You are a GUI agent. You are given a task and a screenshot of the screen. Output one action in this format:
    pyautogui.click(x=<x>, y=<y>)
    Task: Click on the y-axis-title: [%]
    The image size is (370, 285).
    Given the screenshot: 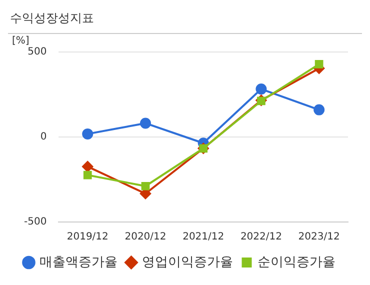 What is the action you would take?
    pyautogui.click(x=21, y=41)
    